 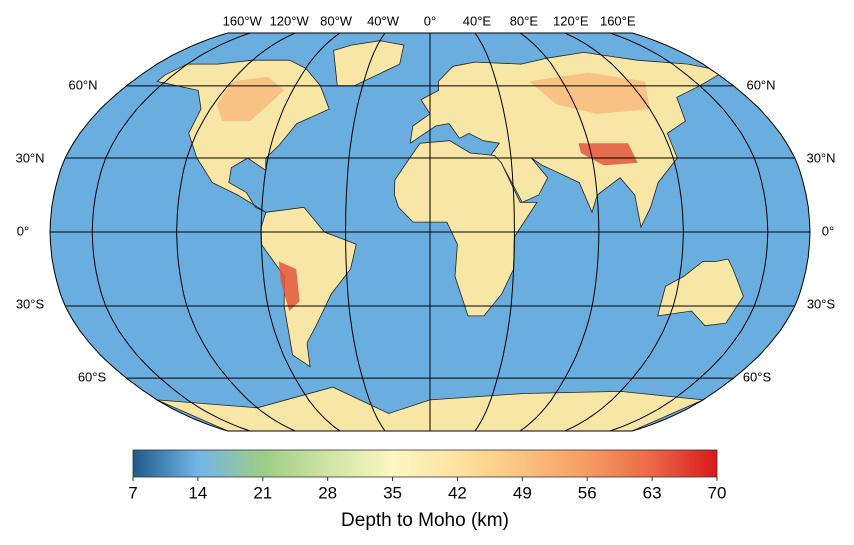 What do you see at coordinates (197, 492) in the screenshot?
I see `colorbar-tick-label: 14` at bounding box center [197, 492].